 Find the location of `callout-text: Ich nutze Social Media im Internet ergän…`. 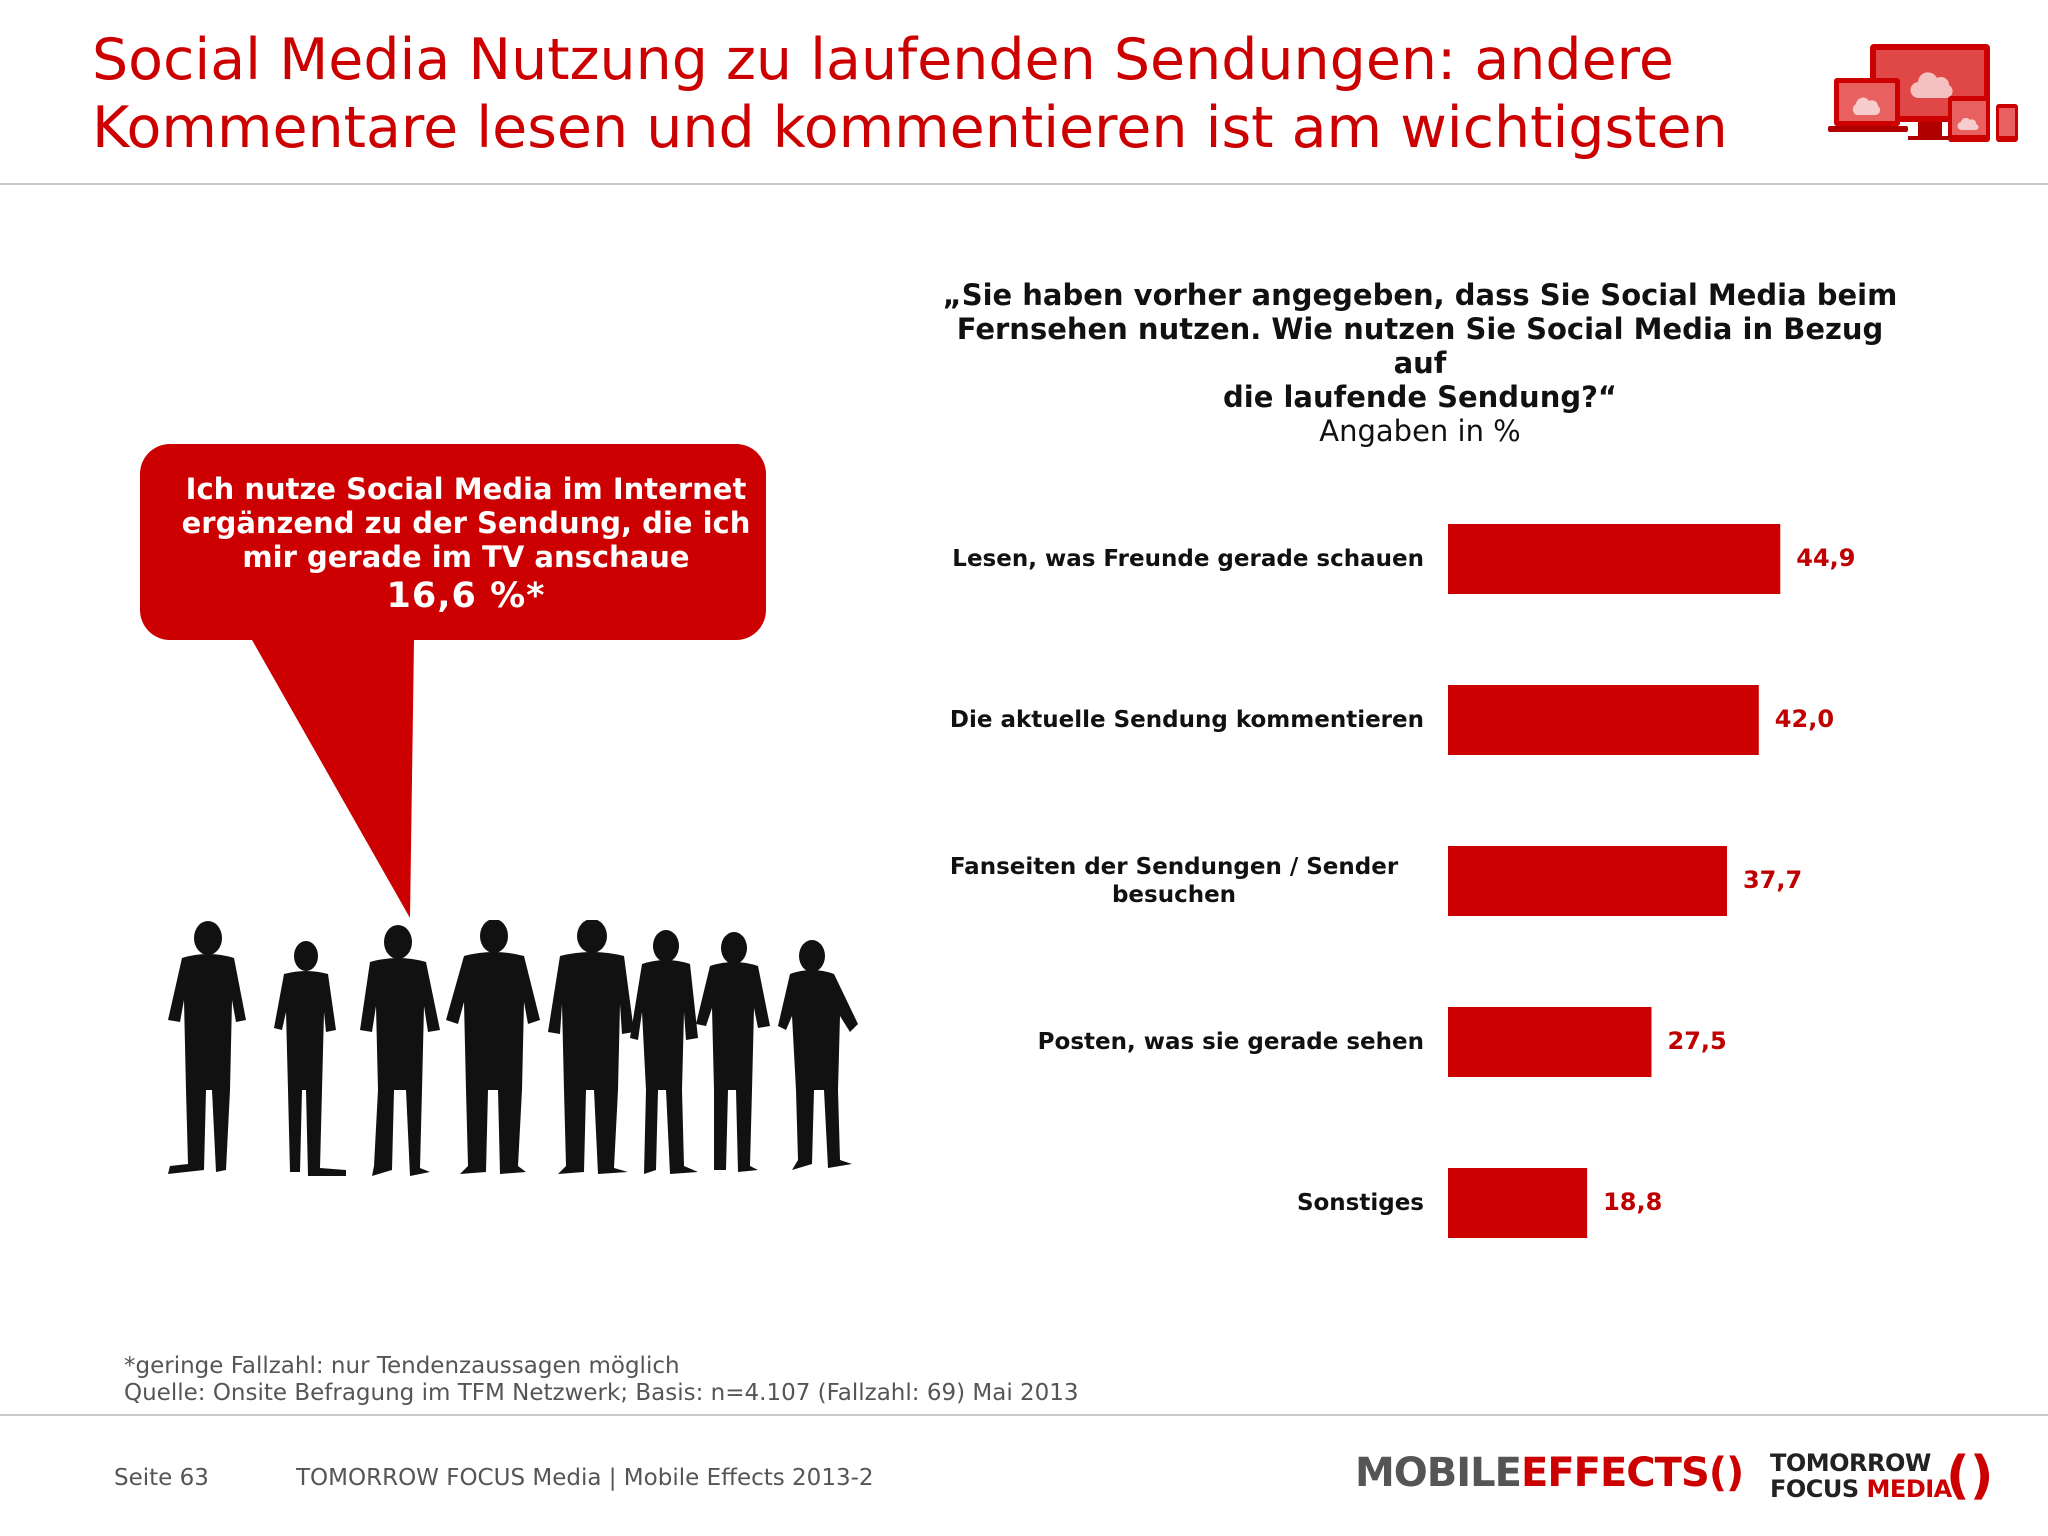

callout-text: Ich nutze Social Media im Internet ergän… is located at coordinates (466, 545).